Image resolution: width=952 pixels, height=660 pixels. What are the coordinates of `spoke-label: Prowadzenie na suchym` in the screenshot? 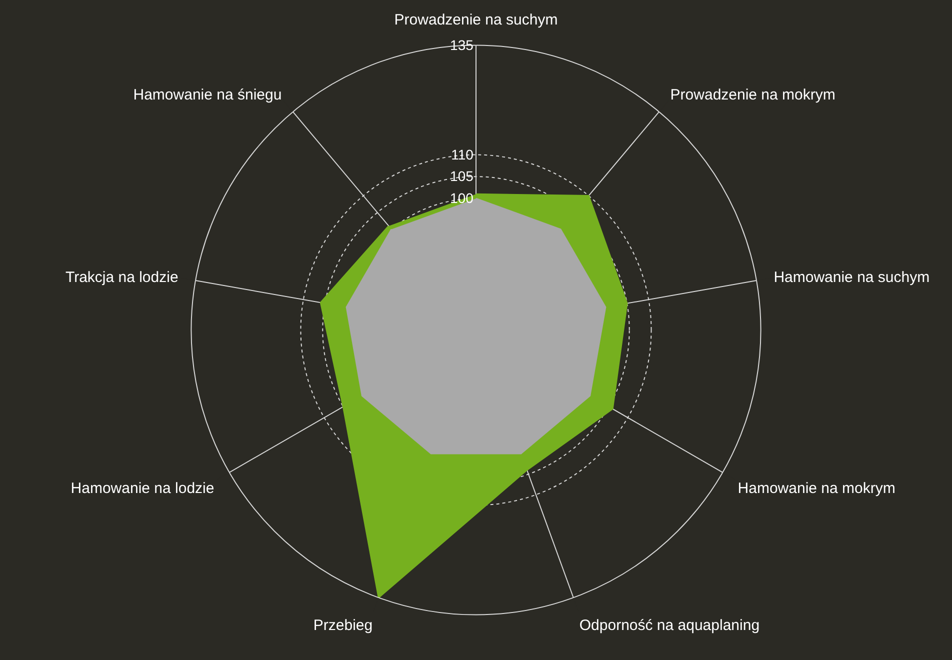 It's located at (476, 20).